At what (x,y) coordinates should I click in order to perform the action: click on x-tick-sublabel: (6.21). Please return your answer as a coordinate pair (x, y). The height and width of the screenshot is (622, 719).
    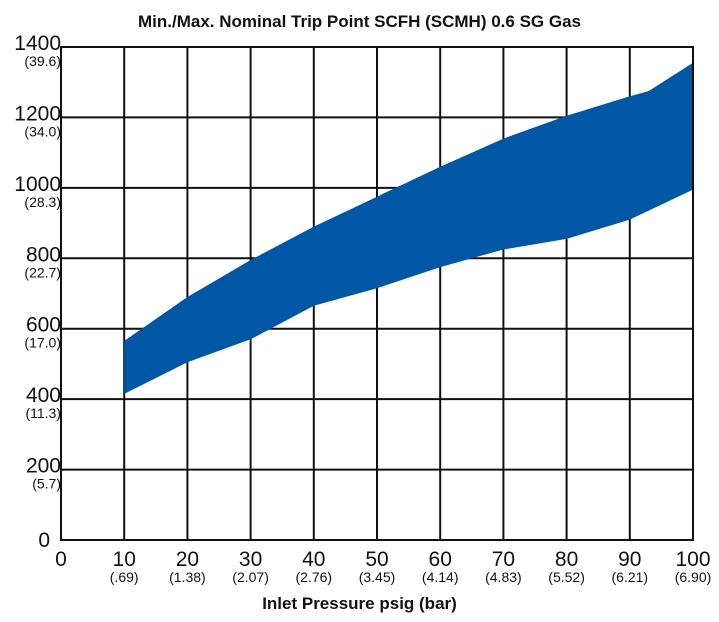
    Looking at the image, I should click on (630, 577).